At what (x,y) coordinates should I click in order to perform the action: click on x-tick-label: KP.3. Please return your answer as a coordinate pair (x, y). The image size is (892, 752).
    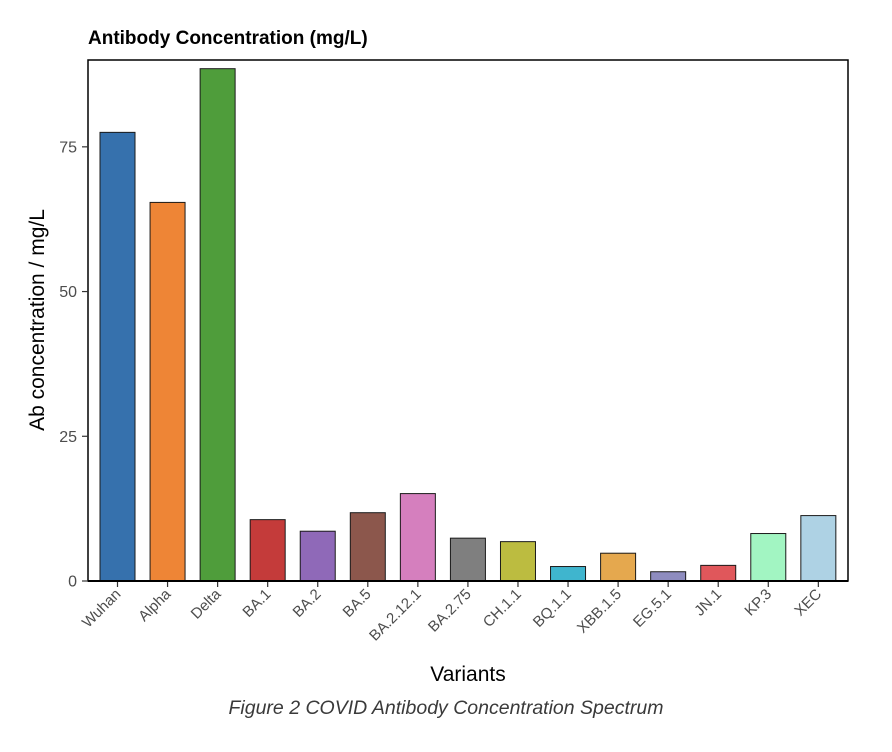
    Looking at the image, I should click on (758, 603).